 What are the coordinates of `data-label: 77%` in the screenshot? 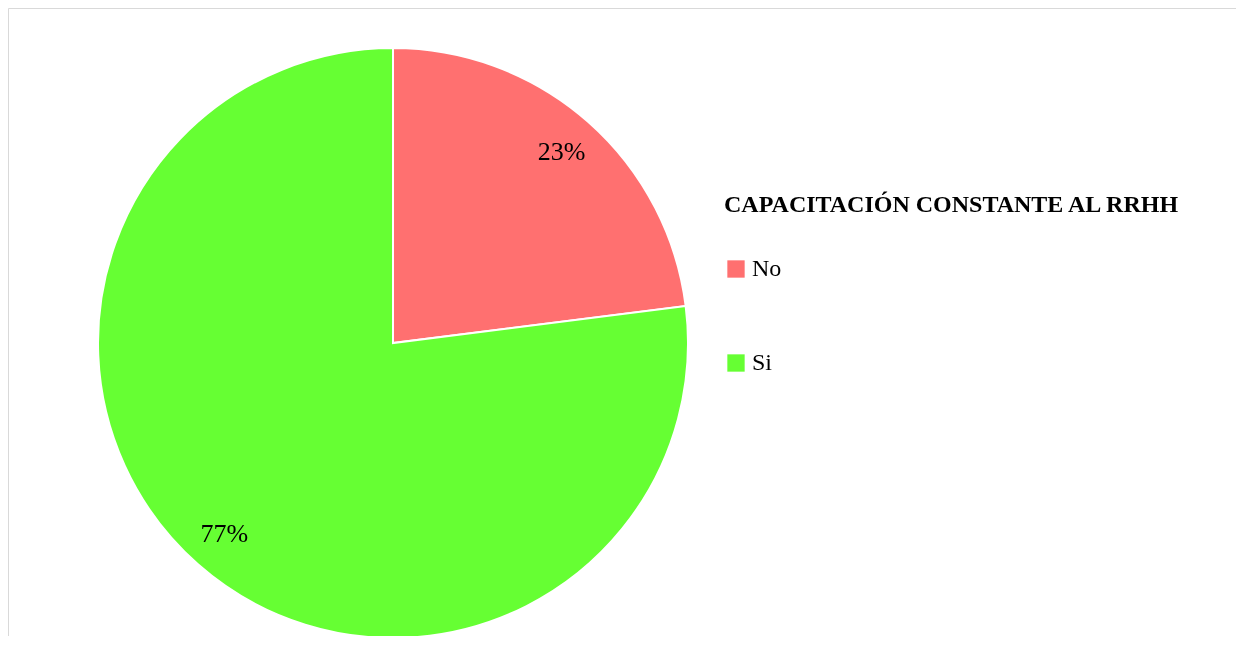 It's located at (224, 534).